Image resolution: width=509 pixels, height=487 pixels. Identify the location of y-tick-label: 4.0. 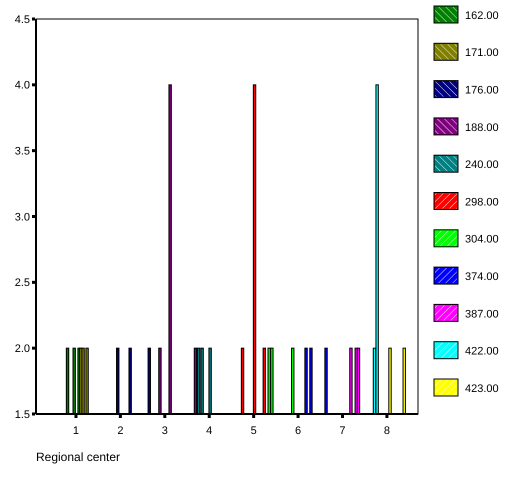
(22, 86).